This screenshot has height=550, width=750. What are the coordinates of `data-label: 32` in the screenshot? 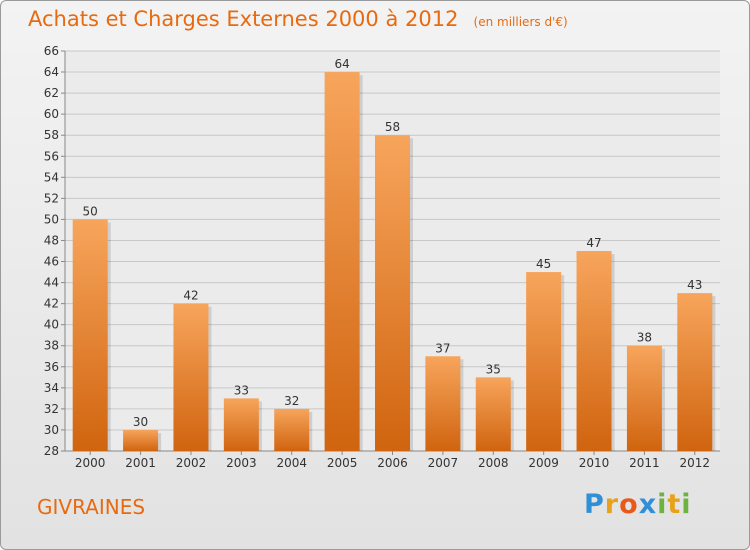 It's located at (291, 401).